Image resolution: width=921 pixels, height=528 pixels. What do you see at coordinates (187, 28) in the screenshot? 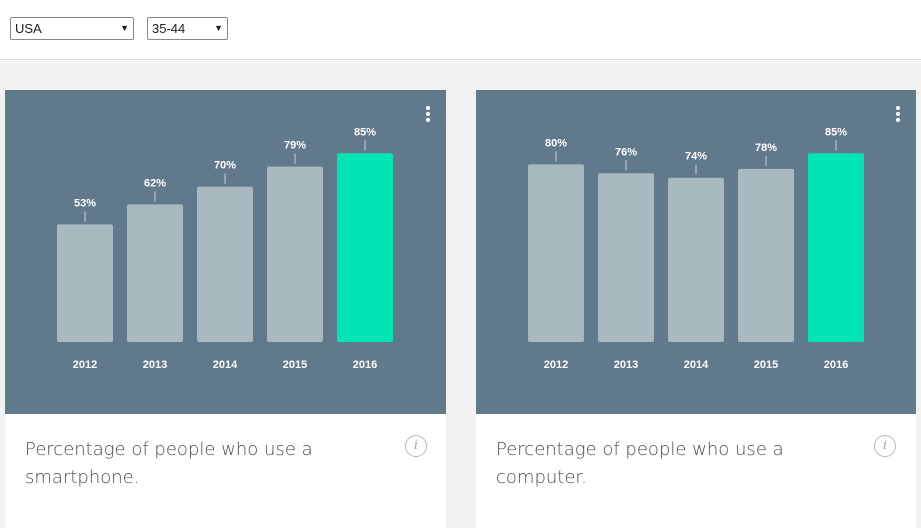
I see `age-group-select: 35-44 ▼` at bounding box center [187, 28].